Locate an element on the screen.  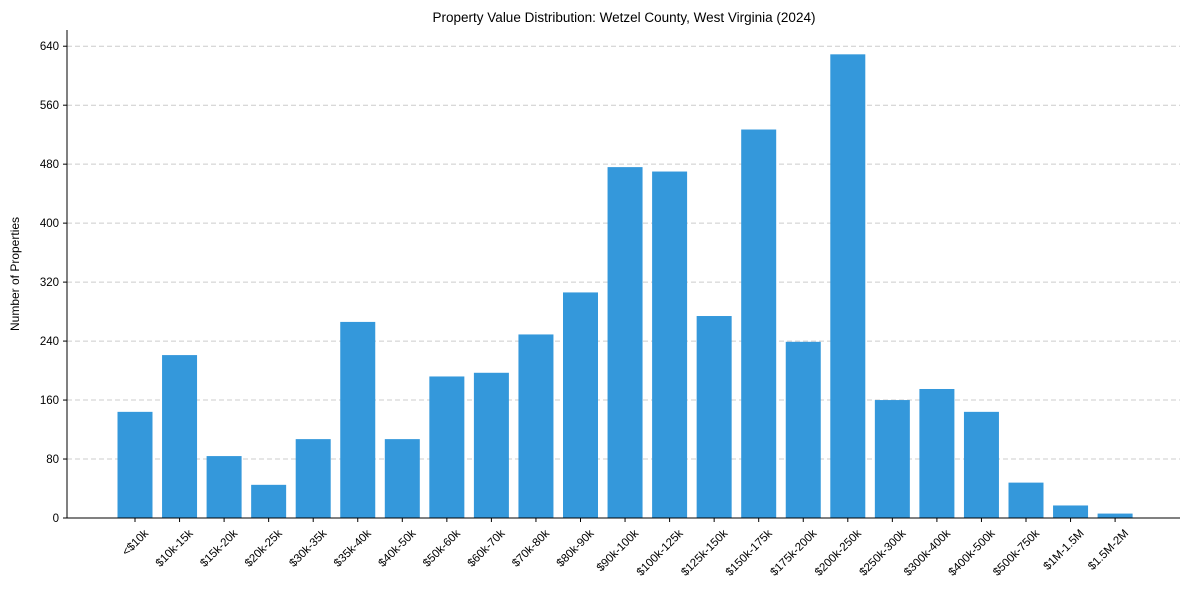
x-tick-label: $125k-150k is located at coordinates (704, 552).